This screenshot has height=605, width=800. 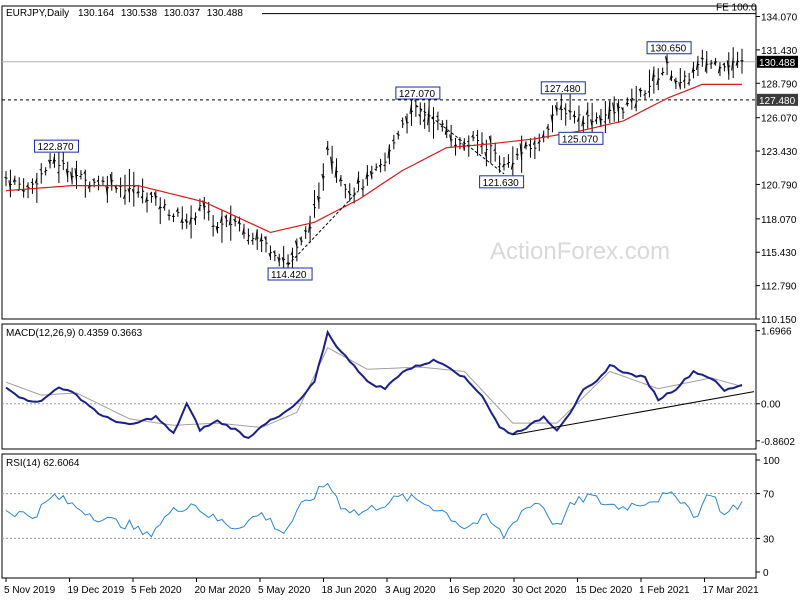 I want to click on price-callout: 125.070, so click(x=581, y=138).